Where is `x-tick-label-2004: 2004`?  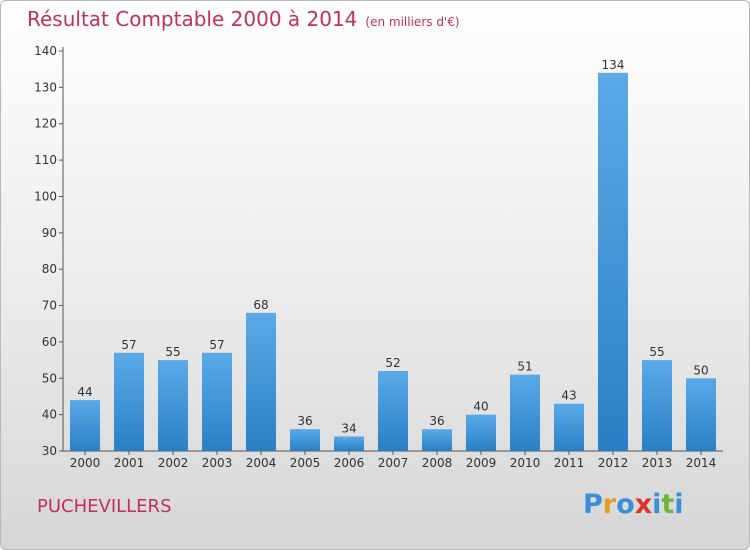
x-tick-label-2004: 2004 is located at coordinates (261, 463).